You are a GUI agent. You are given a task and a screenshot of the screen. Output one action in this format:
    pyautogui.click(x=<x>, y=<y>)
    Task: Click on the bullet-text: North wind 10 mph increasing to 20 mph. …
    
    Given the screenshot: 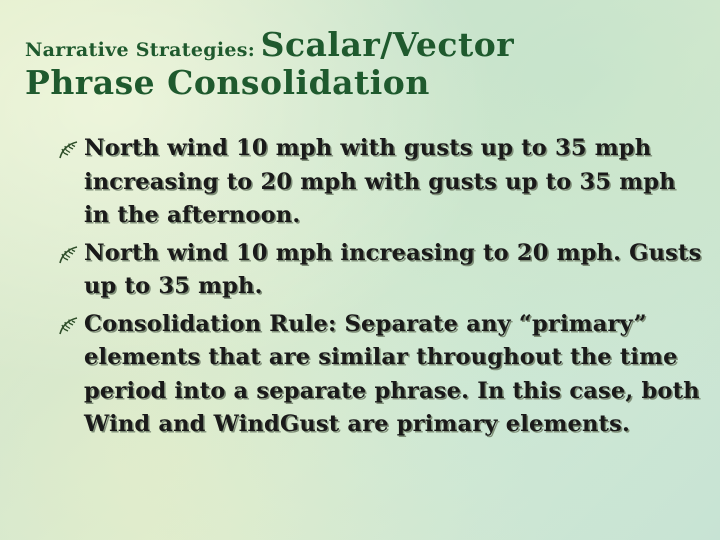 What is the action you would take?
    pyautogui.click(x=393, y=269)
    